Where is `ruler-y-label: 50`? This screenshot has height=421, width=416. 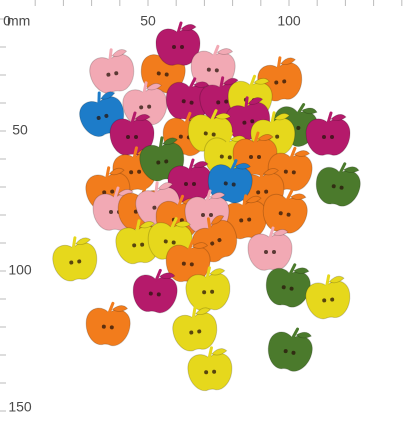
ruler-y-label: 50 is located at coordinates (20, 130).